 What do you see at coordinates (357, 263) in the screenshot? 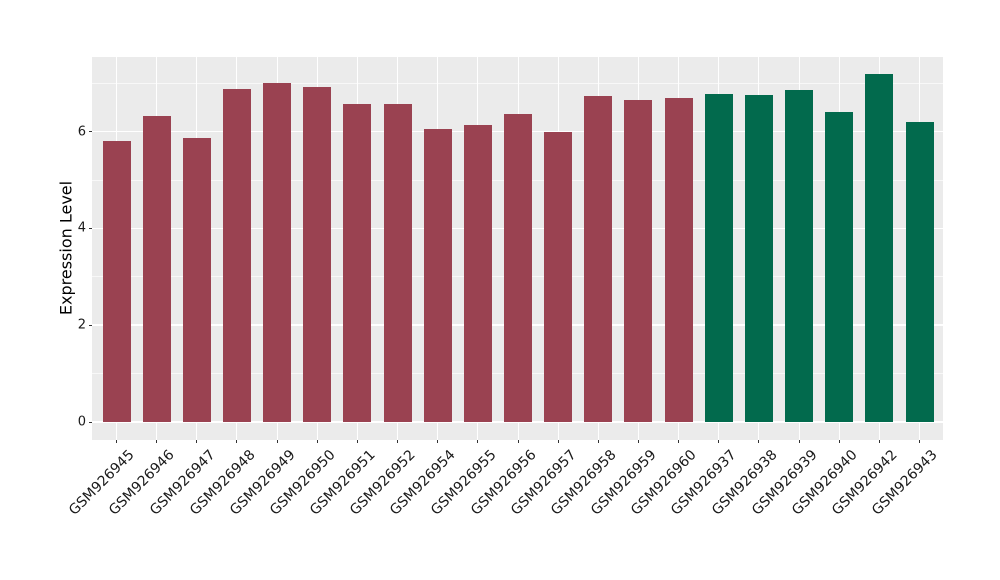
I see `bar-GSM926951` at bounding box center [357, 263].